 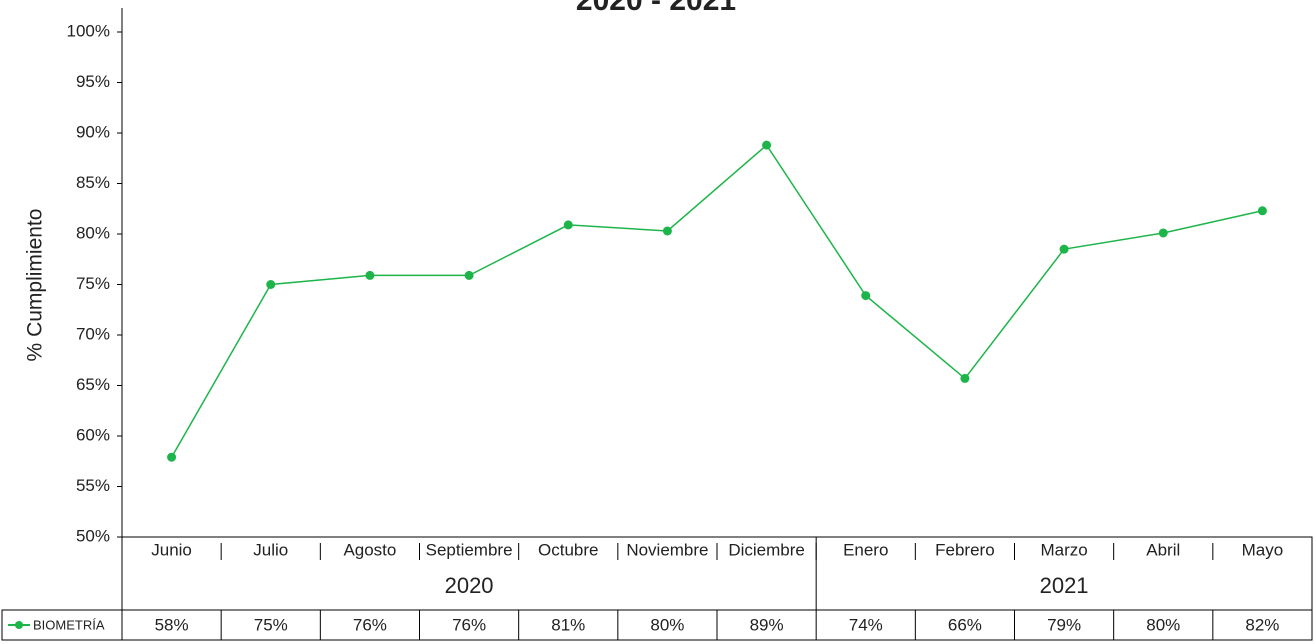 What do you see at coordinates (93, 535) in the screenshot?
I see `y-tick-label: 50%` at bounding box center [93, 535].